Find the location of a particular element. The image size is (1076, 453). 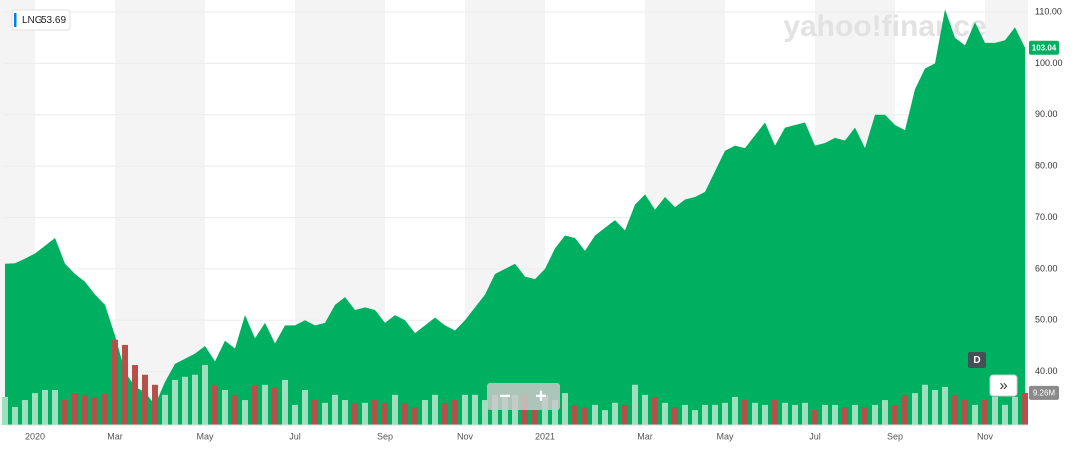

y-tick-label: 100.00 is located at coordinates (1049, 63).